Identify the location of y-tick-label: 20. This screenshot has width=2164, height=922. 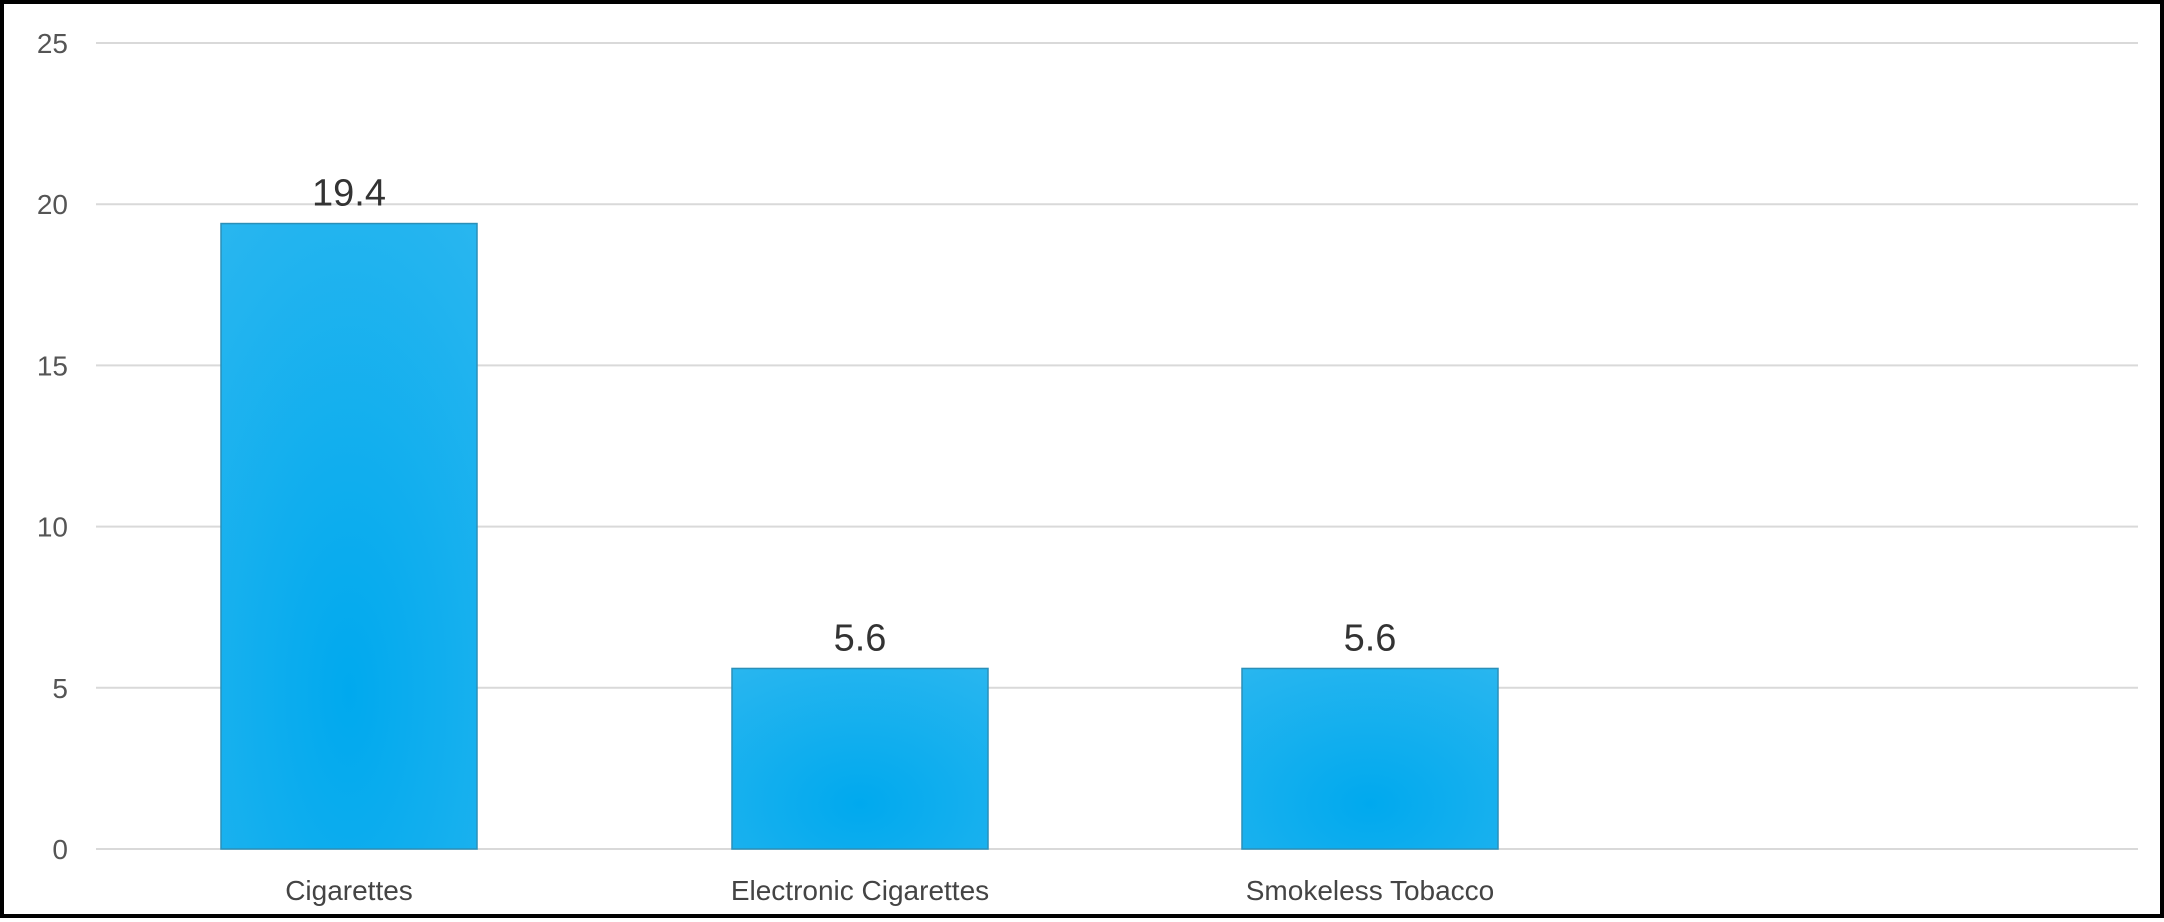
(52, 204).